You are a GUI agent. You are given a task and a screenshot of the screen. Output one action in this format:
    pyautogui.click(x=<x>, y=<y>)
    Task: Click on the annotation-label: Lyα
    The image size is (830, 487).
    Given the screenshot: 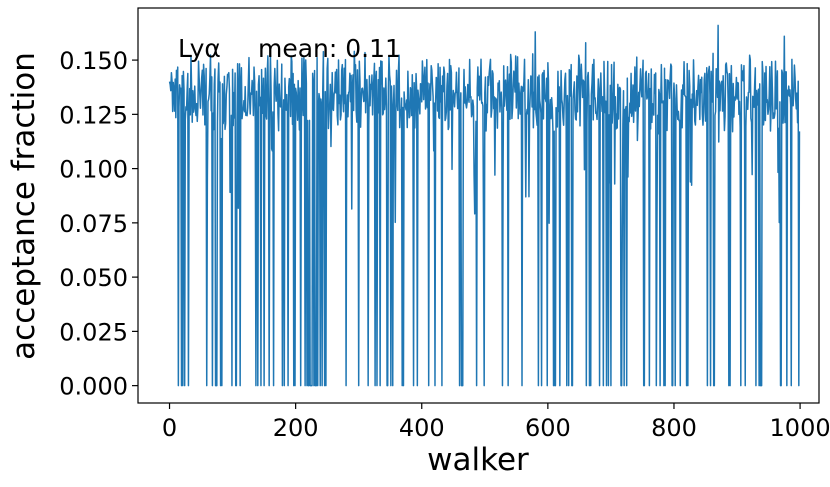 What is the action you would take?
    pyautogui.click(x=199, y=48)
    